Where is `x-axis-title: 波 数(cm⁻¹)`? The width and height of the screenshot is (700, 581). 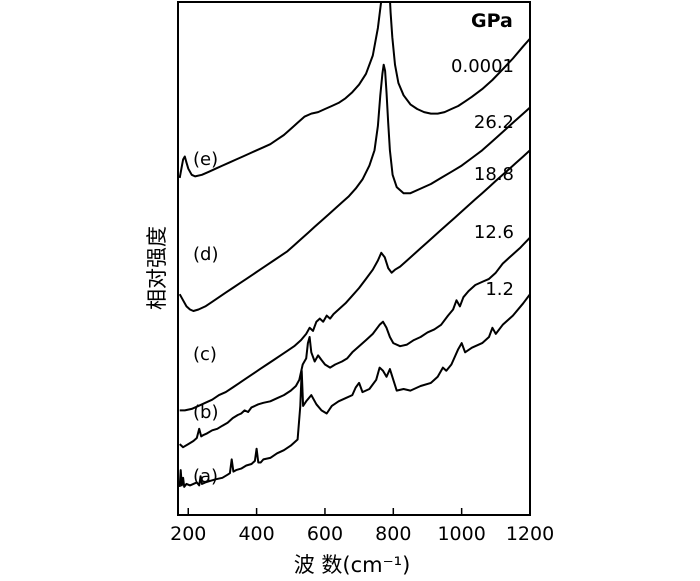 x-axis-title: 波 数(cm⁻¹) is located at coordinates (352, 565).